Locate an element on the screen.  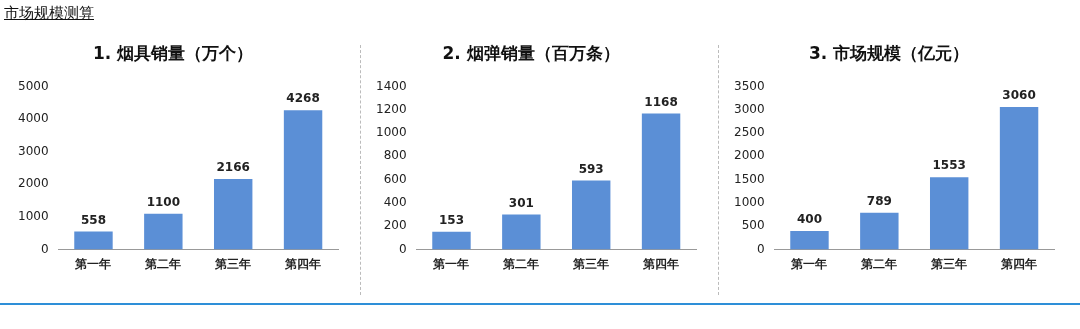
y-tick-label: 400 is located at coordinates (395, 202).